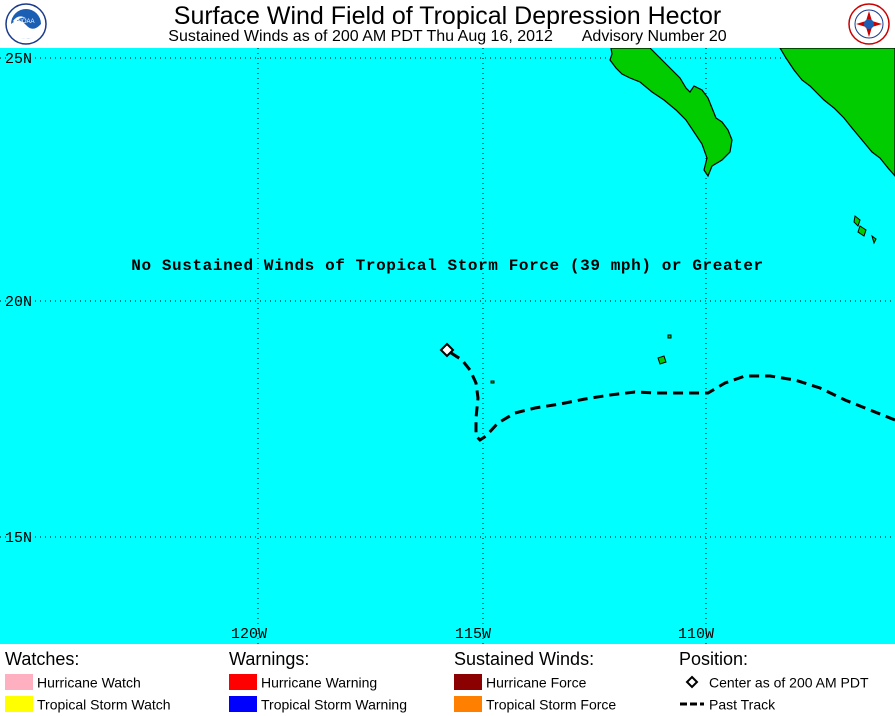 The image size is (895, 716). What do you see at coordinates (581, 359) in the screenshot?
I see `revillagigedo-islands-land` at bounding box center [581, 359].